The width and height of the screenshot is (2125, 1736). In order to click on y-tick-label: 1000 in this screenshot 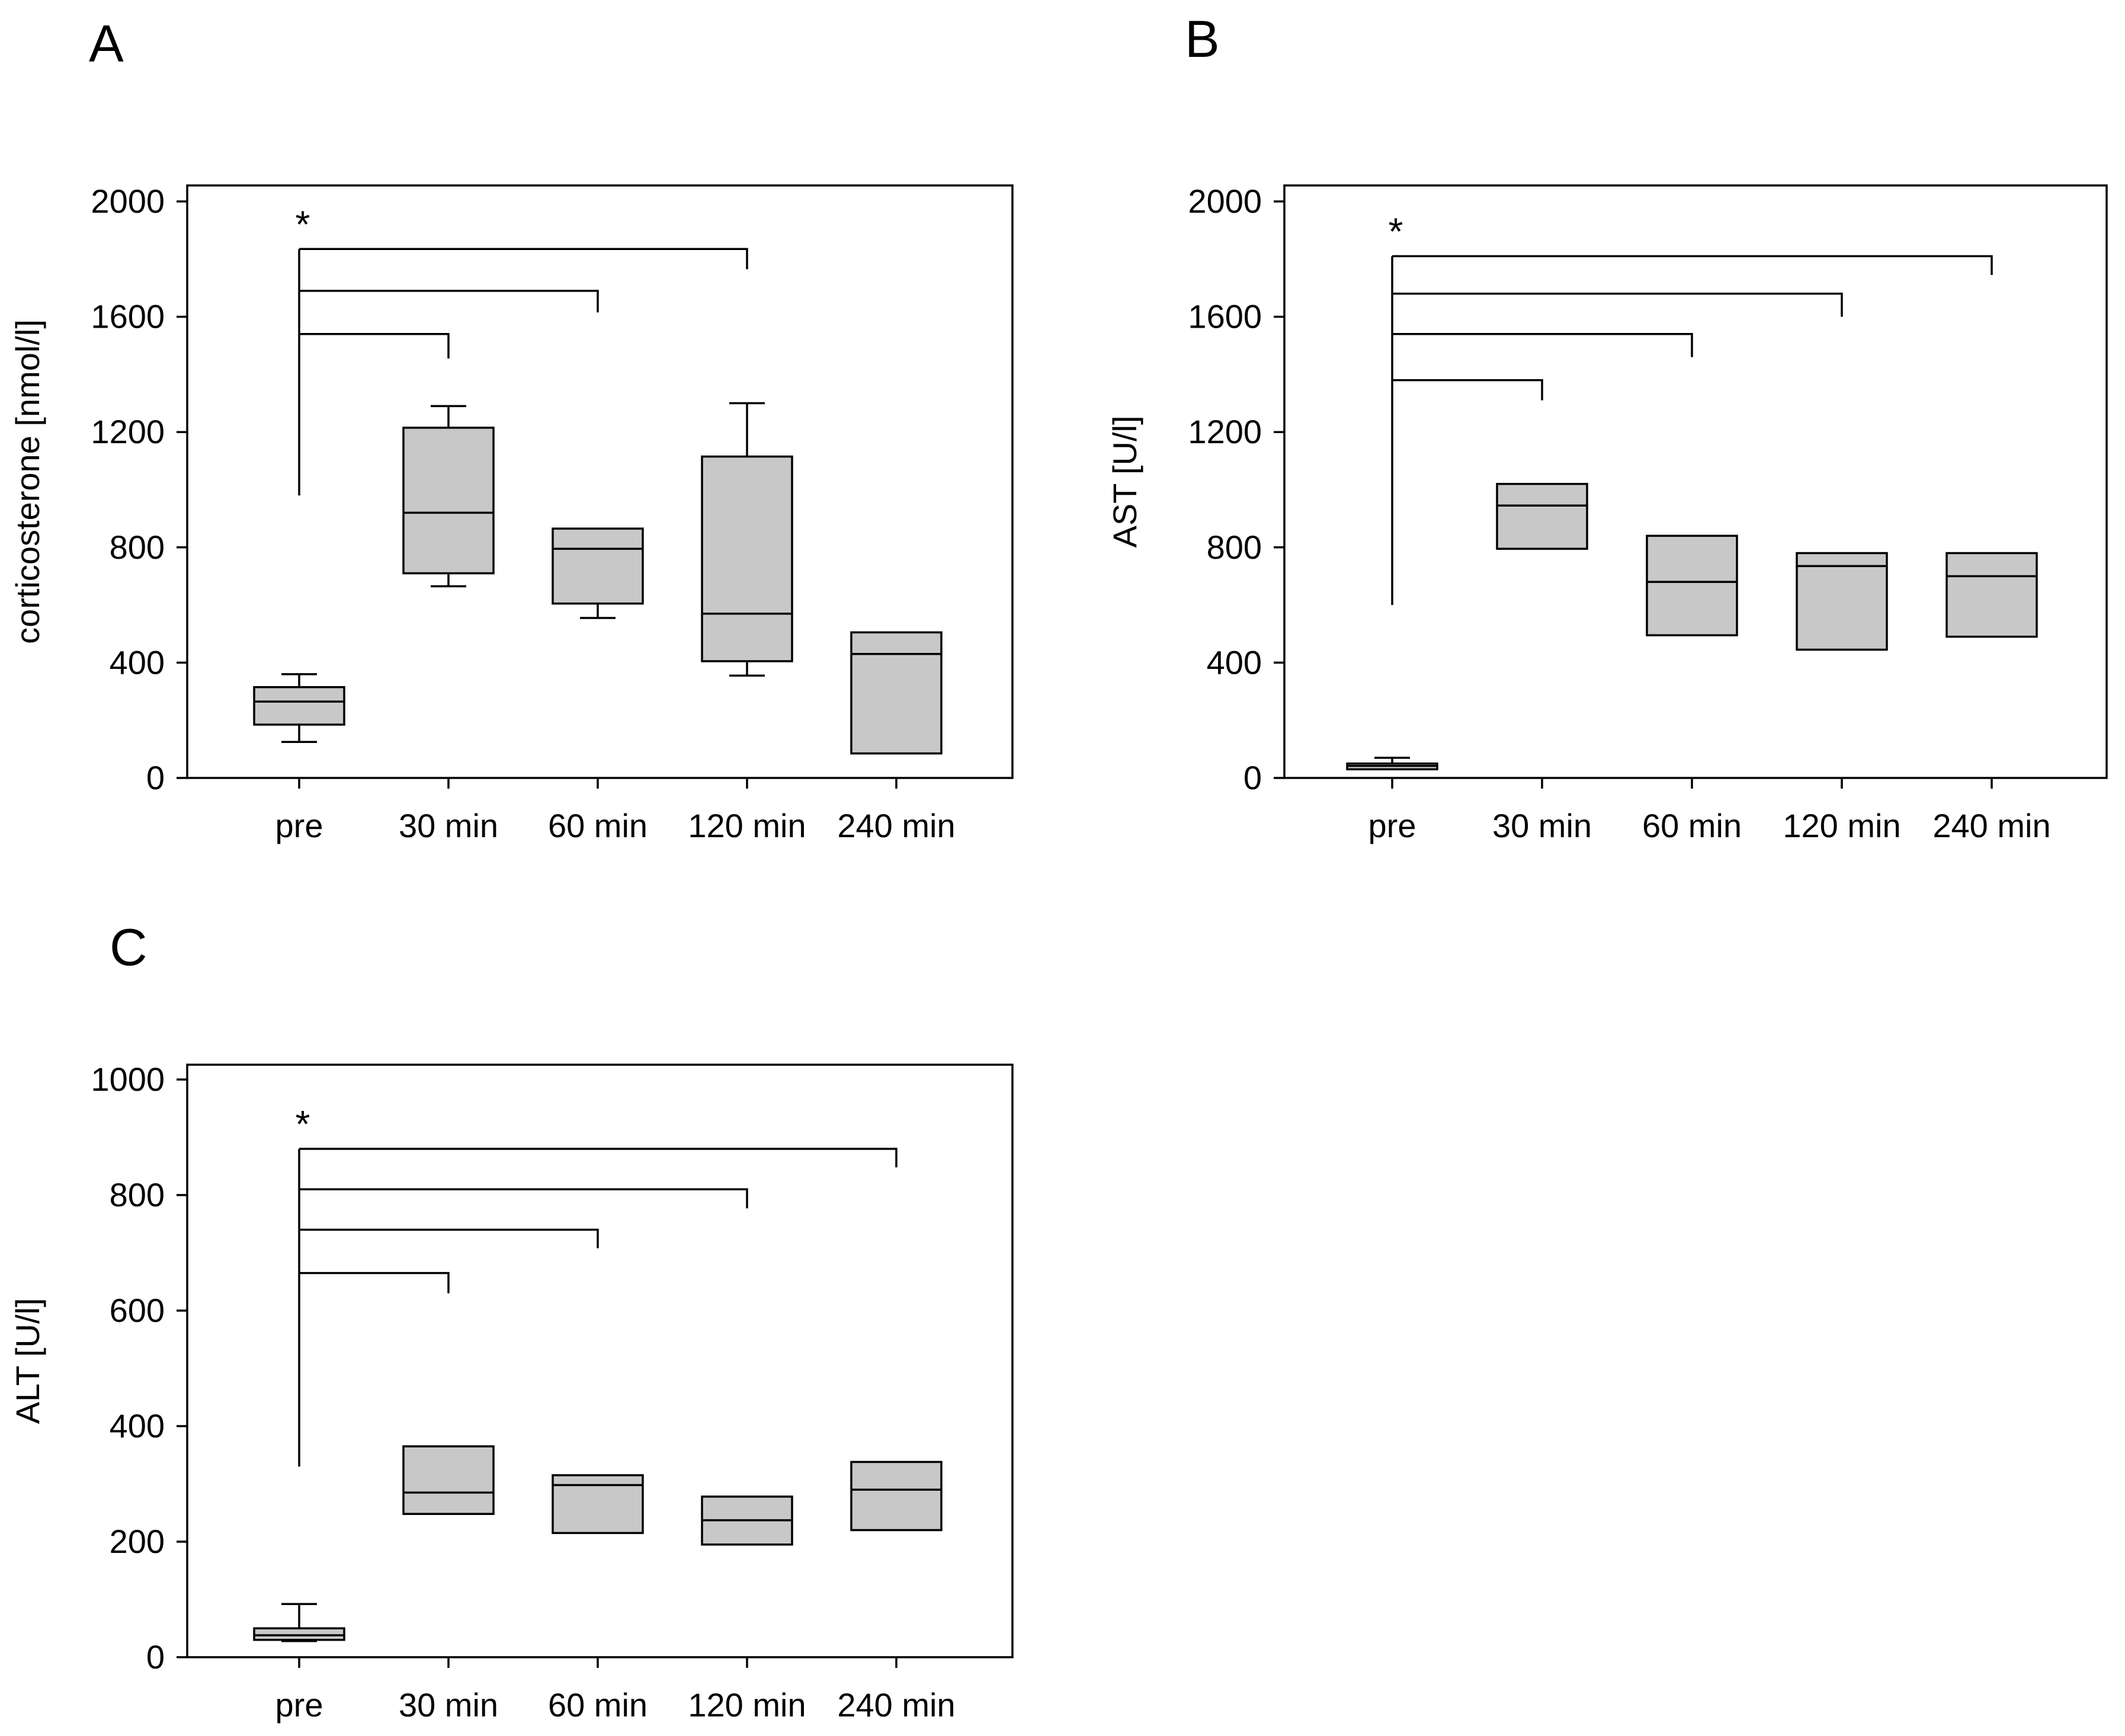, I will do `click(128, 1079)`.